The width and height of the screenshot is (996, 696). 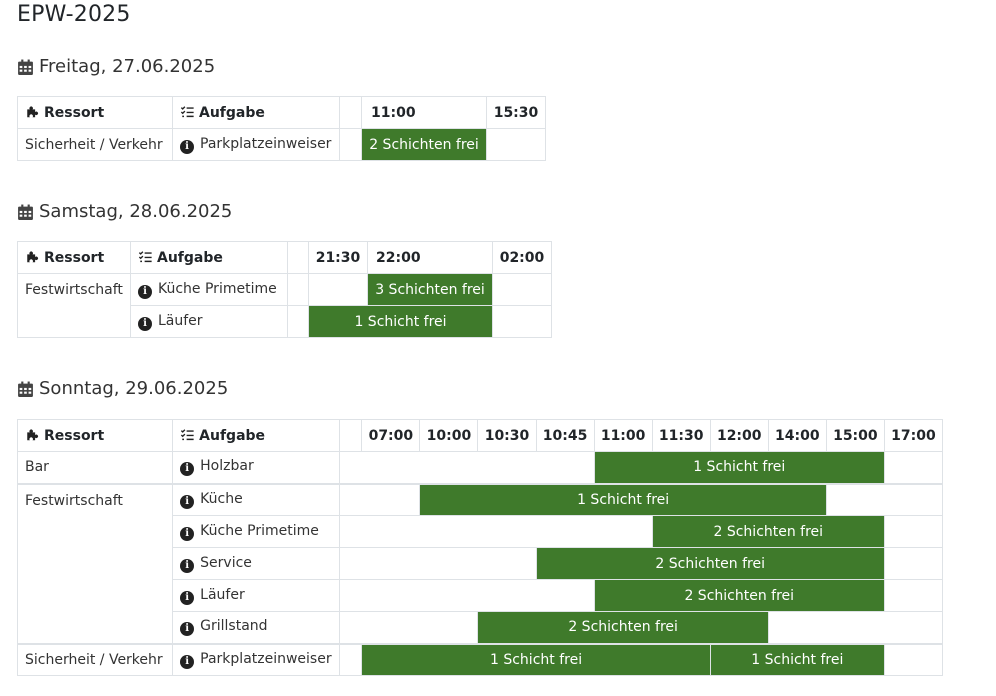 I want to click on table-row: i Läufer 1 Schicht frei, so click(x=285, y=321).